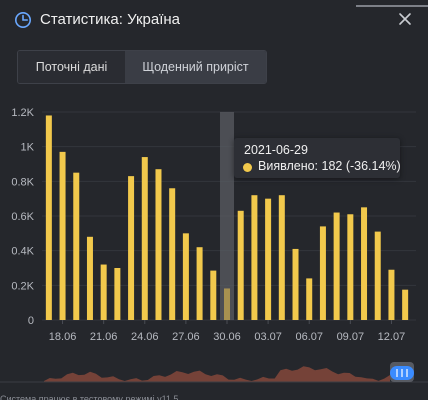  Describe the element at coordinates (22, 252) in the screenshot. I see `y-tick-label: 0.4K` at that location.